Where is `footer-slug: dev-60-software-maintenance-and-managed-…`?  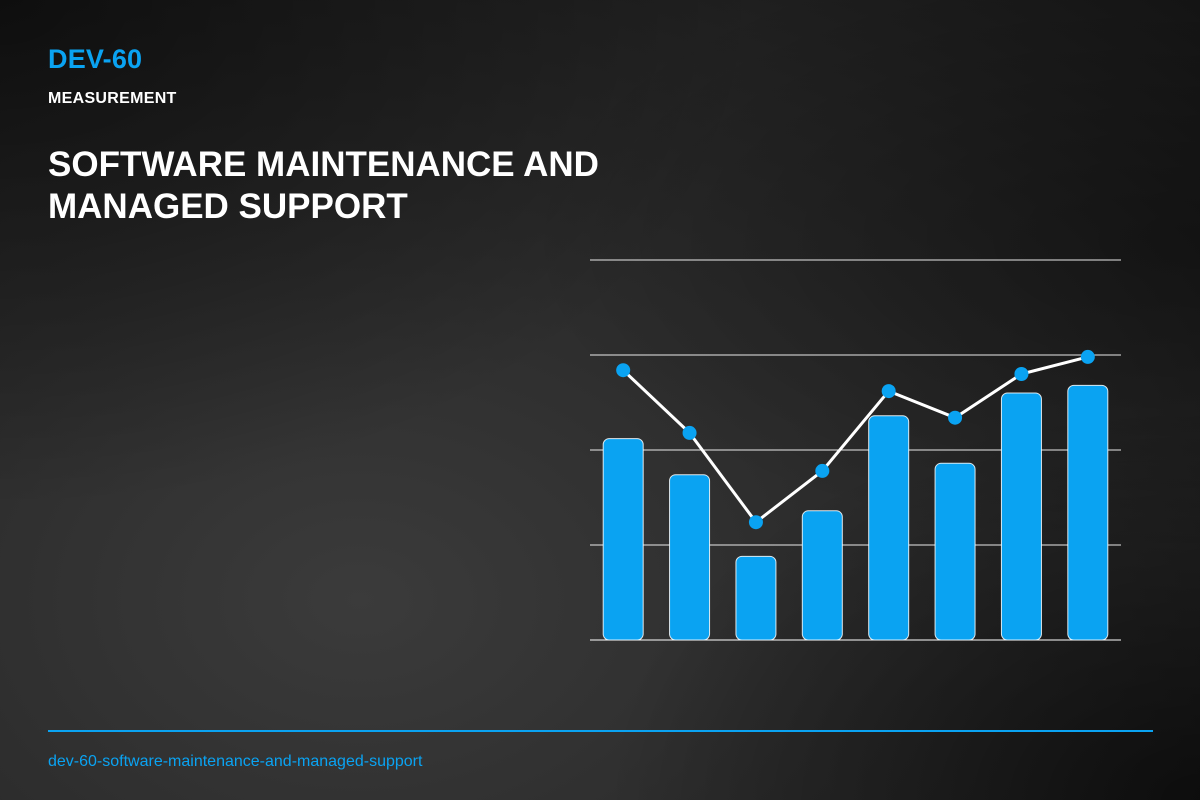 footer-slug: dev-60-software-maintenance-and-managed-… is located at coordinates (235, 761).